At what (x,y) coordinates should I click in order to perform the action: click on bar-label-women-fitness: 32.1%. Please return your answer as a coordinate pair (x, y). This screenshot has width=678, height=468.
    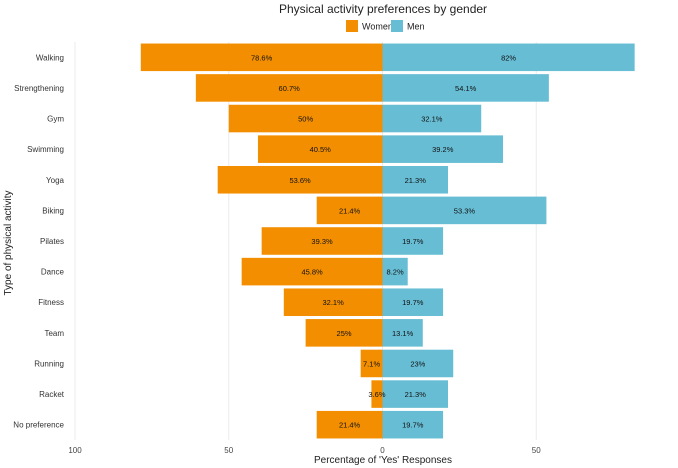
    Looking at the image, I should click on (334, 302).